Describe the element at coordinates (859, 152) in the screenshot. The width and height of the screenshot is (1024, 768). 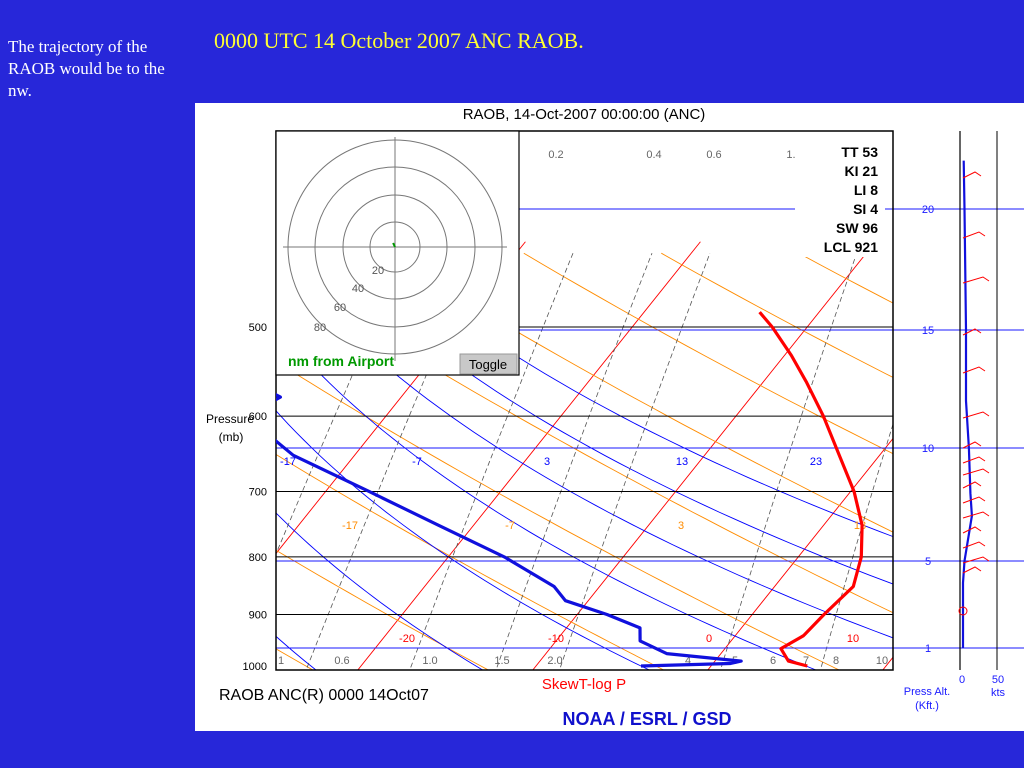
I see `stability-index: TT 53` at that location.